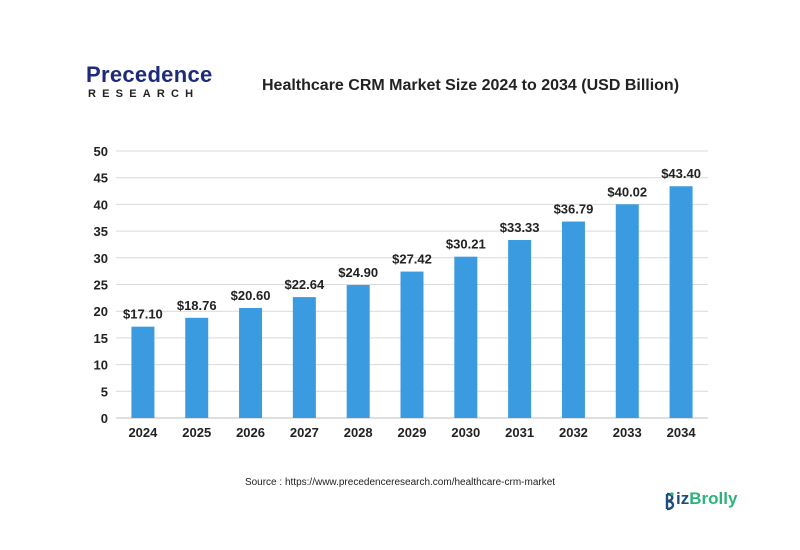 The width and height of the screenshot is (800, 550). Describe the element at coordinates (251, 295) in the screenshot. I see `bar-value-label: $20.60` at that location.